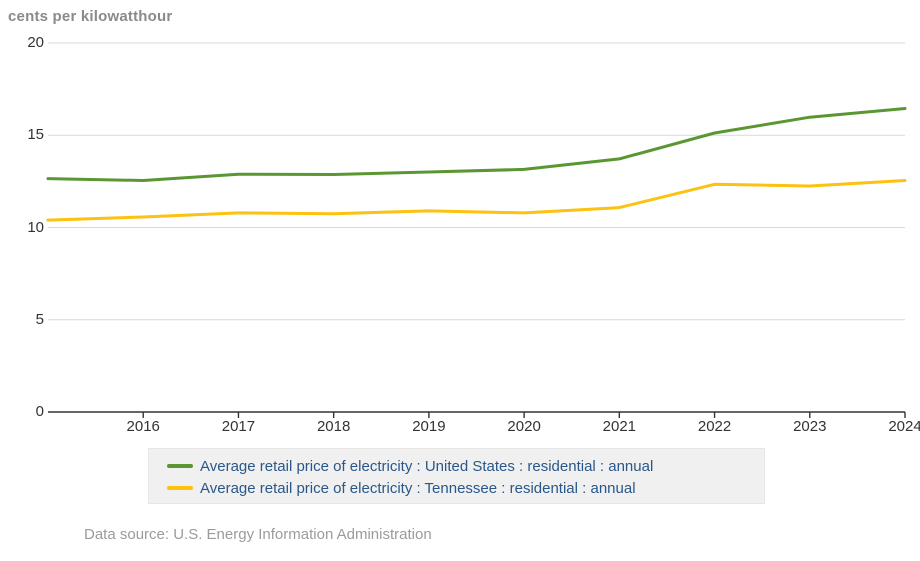  What do you see at coordinates (35, 135) in the screenshot?
I see `y-tick-label-15: 15` at bounding box center [35, 135].